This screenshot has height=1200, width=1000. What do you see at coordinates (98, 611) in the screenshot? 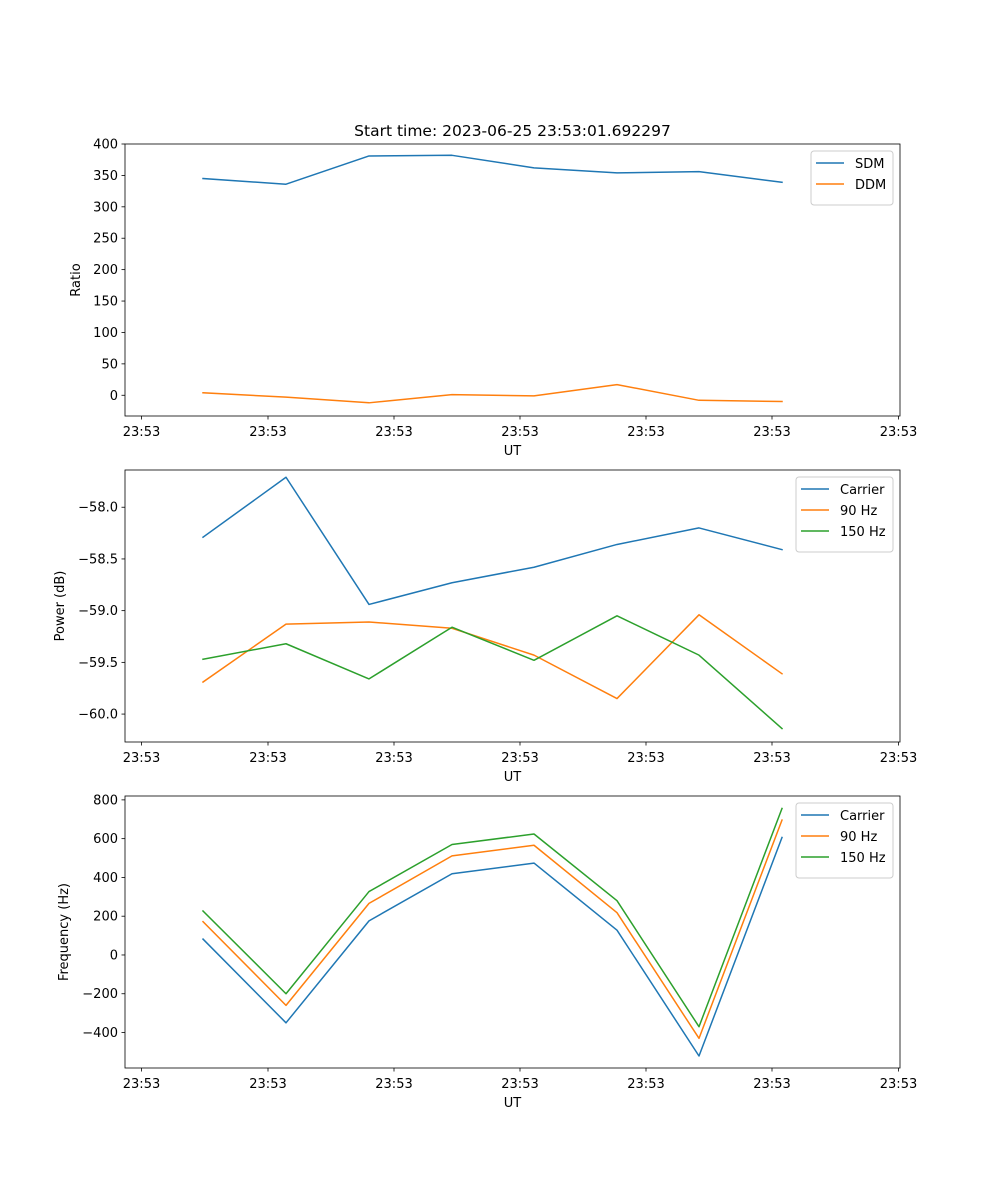
I see `y-tick-label: −59.0` at bounding box center [98, 611].